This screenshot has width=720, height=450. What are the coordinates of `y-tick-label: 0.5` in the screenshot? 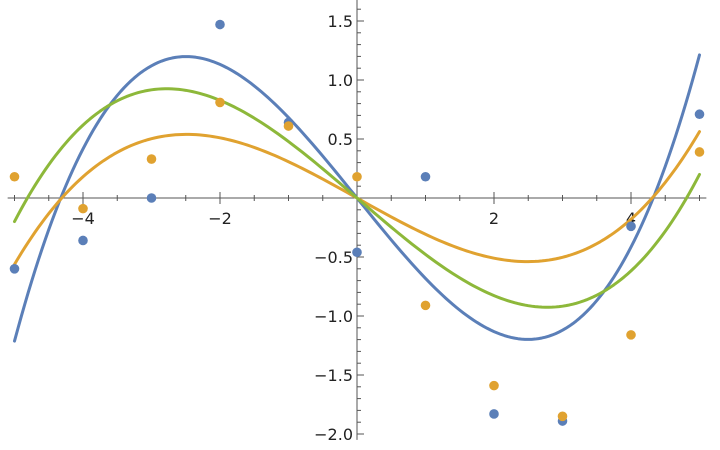 It's located at (340, 139).